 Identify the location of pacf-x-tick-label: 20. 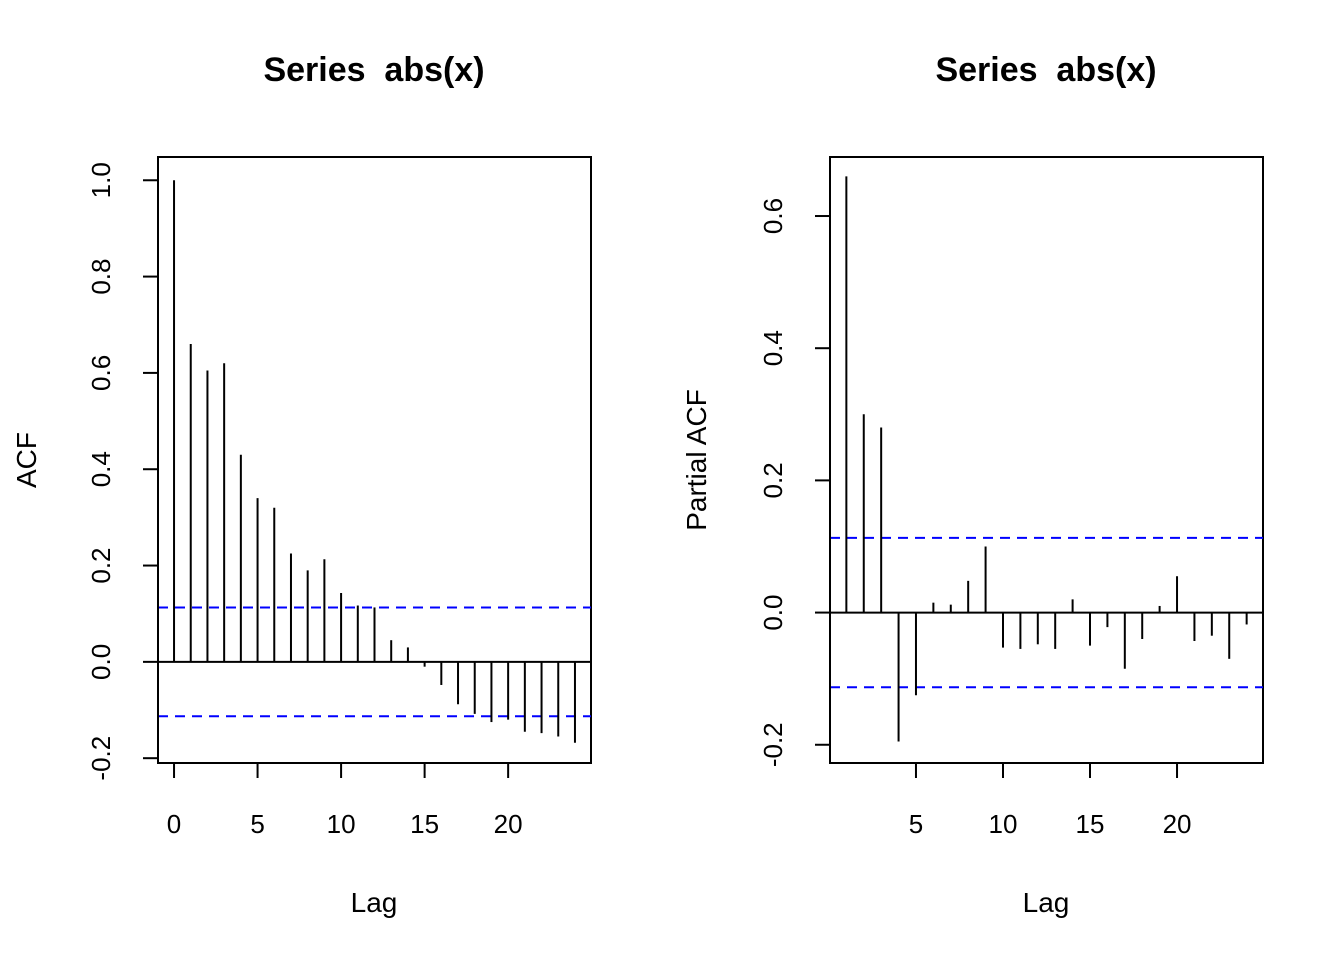
(1177, 824).